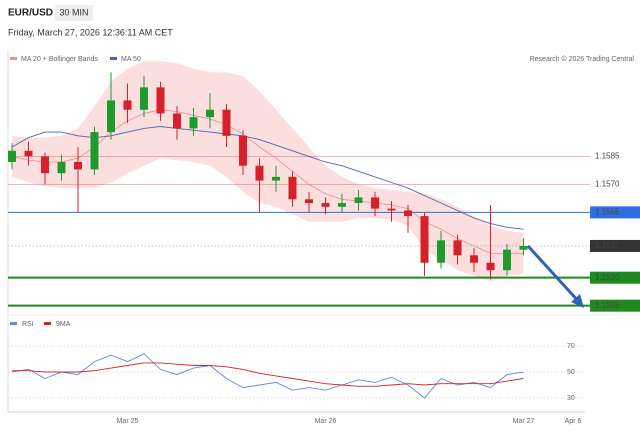 This screenshot has height=433, width=640. I want to click on x-tick-label: Mar 26, so click(326, 421).